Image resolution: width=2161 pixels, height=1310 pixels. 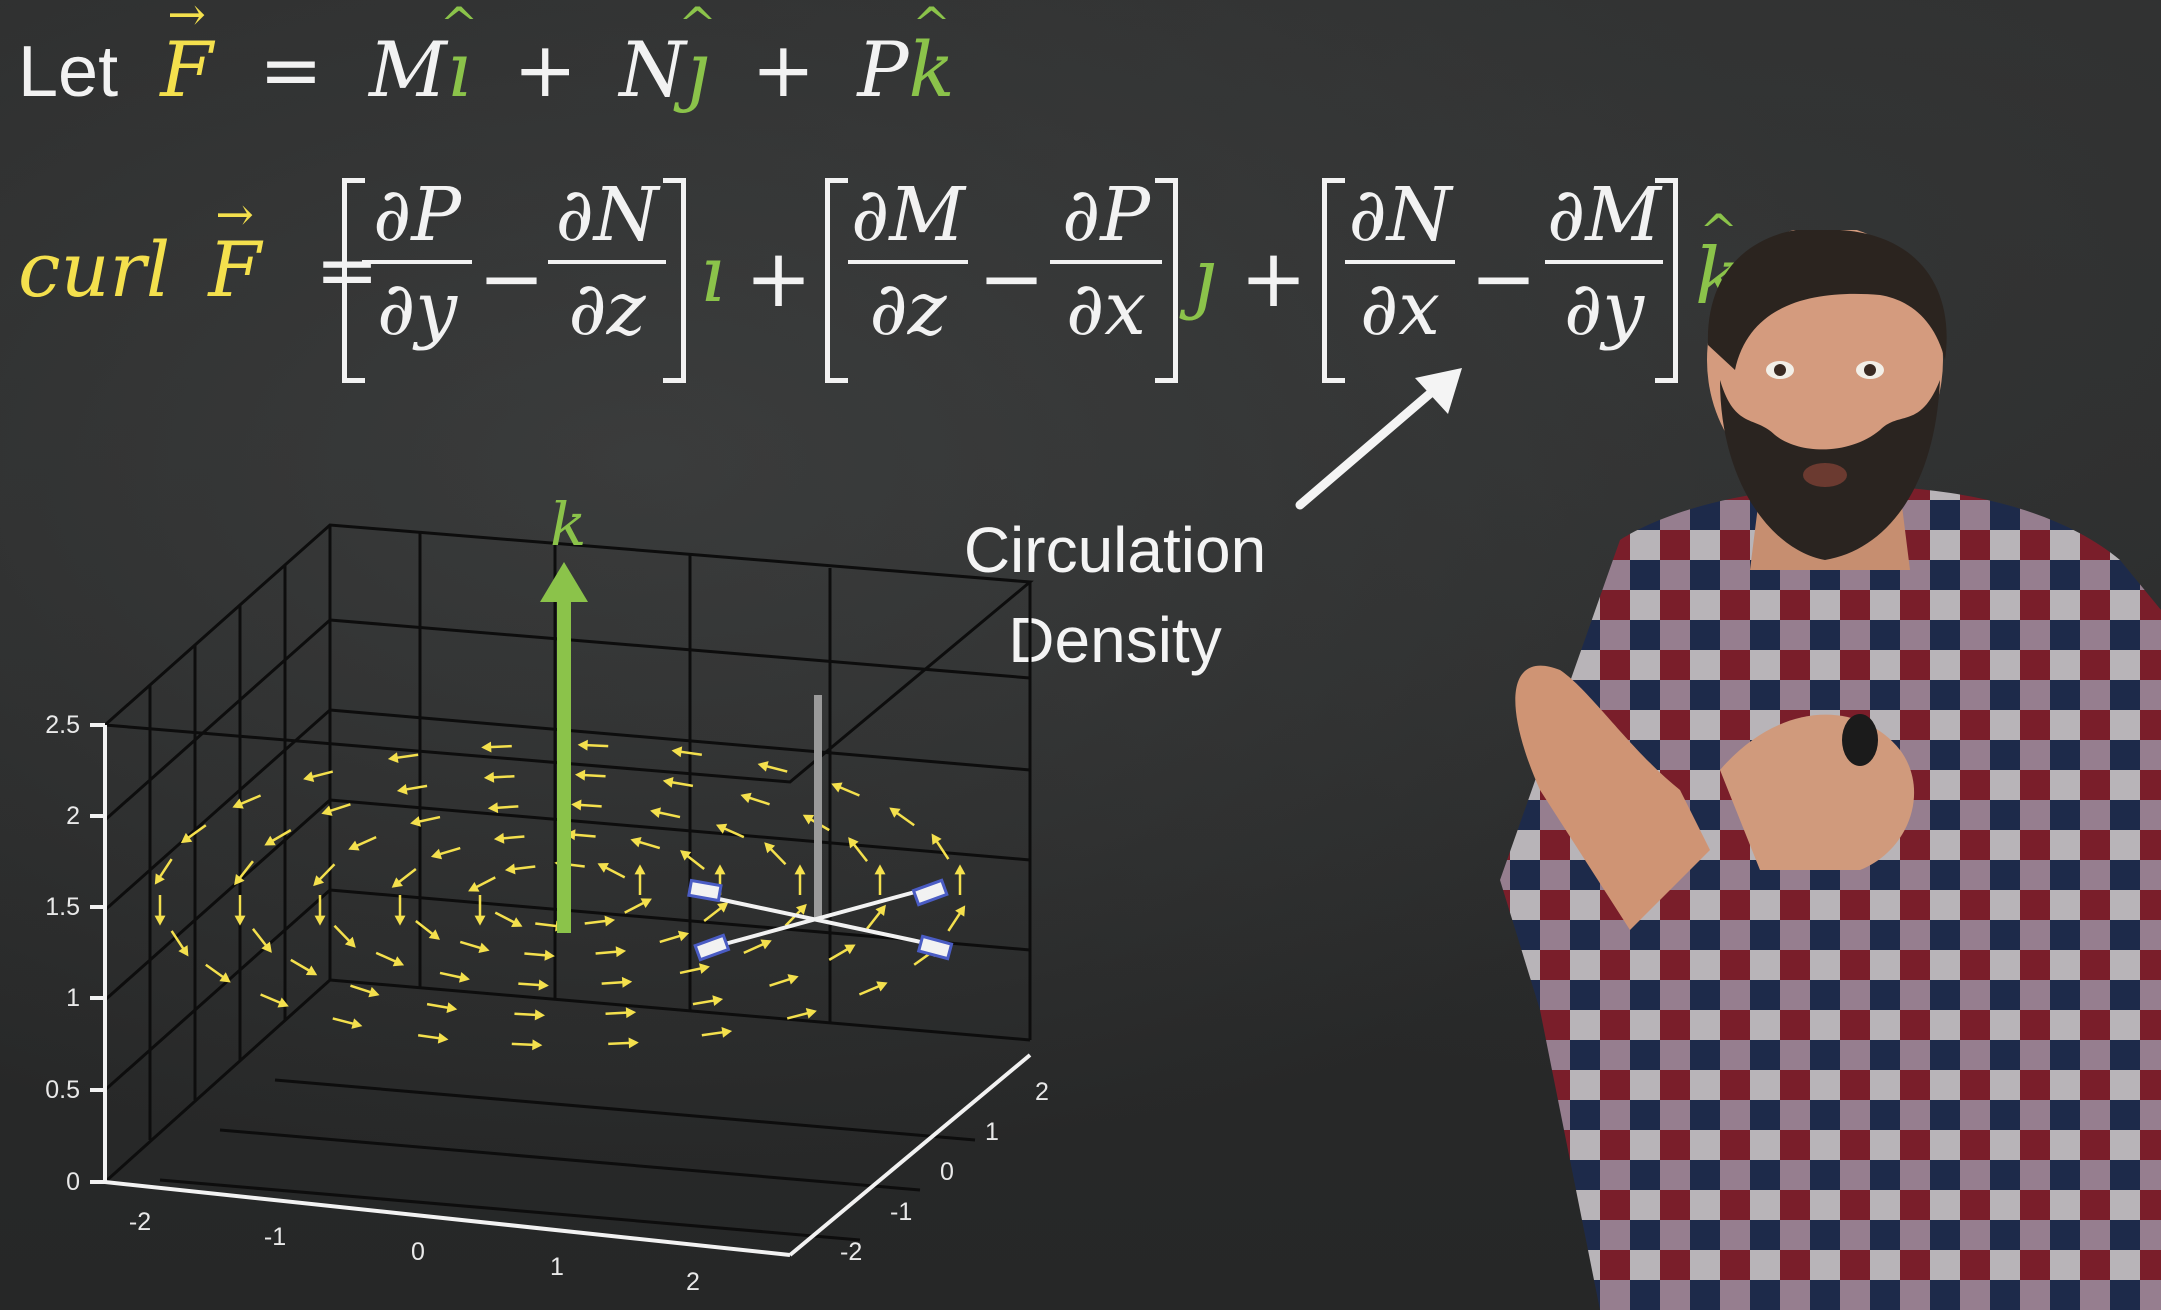 I want to click on z-tick: 2.5, so click(x=62, y=725).